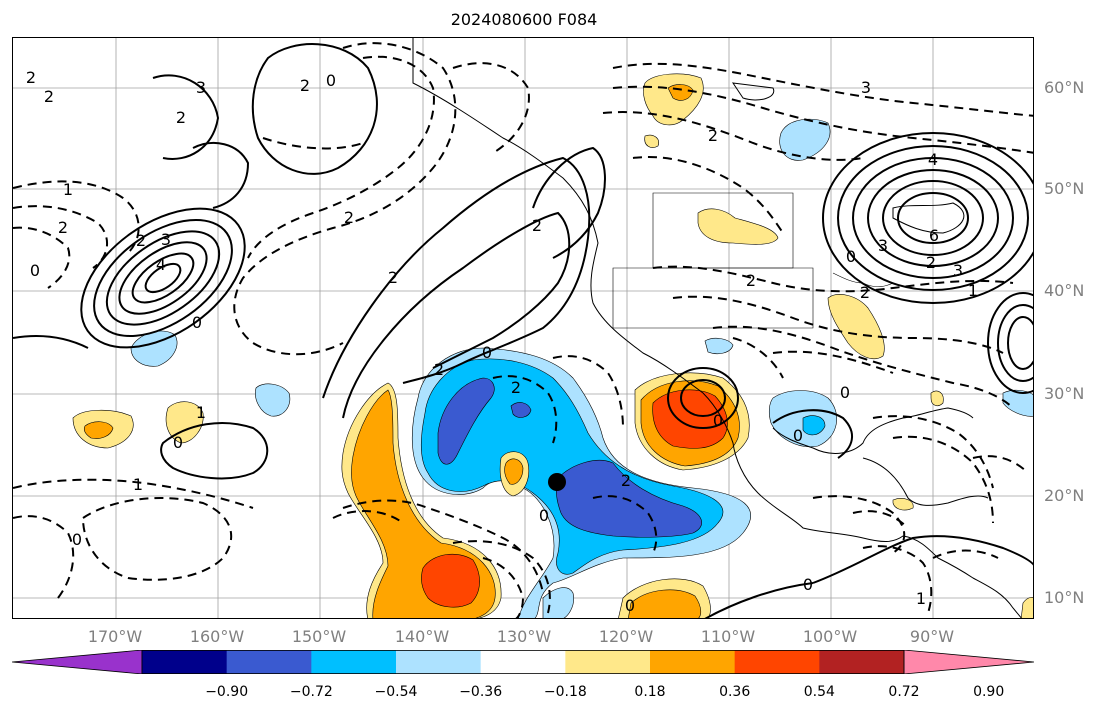  Describe the element at coordinates (557, 482) in the screenshot. I see `location-marker` at that location.